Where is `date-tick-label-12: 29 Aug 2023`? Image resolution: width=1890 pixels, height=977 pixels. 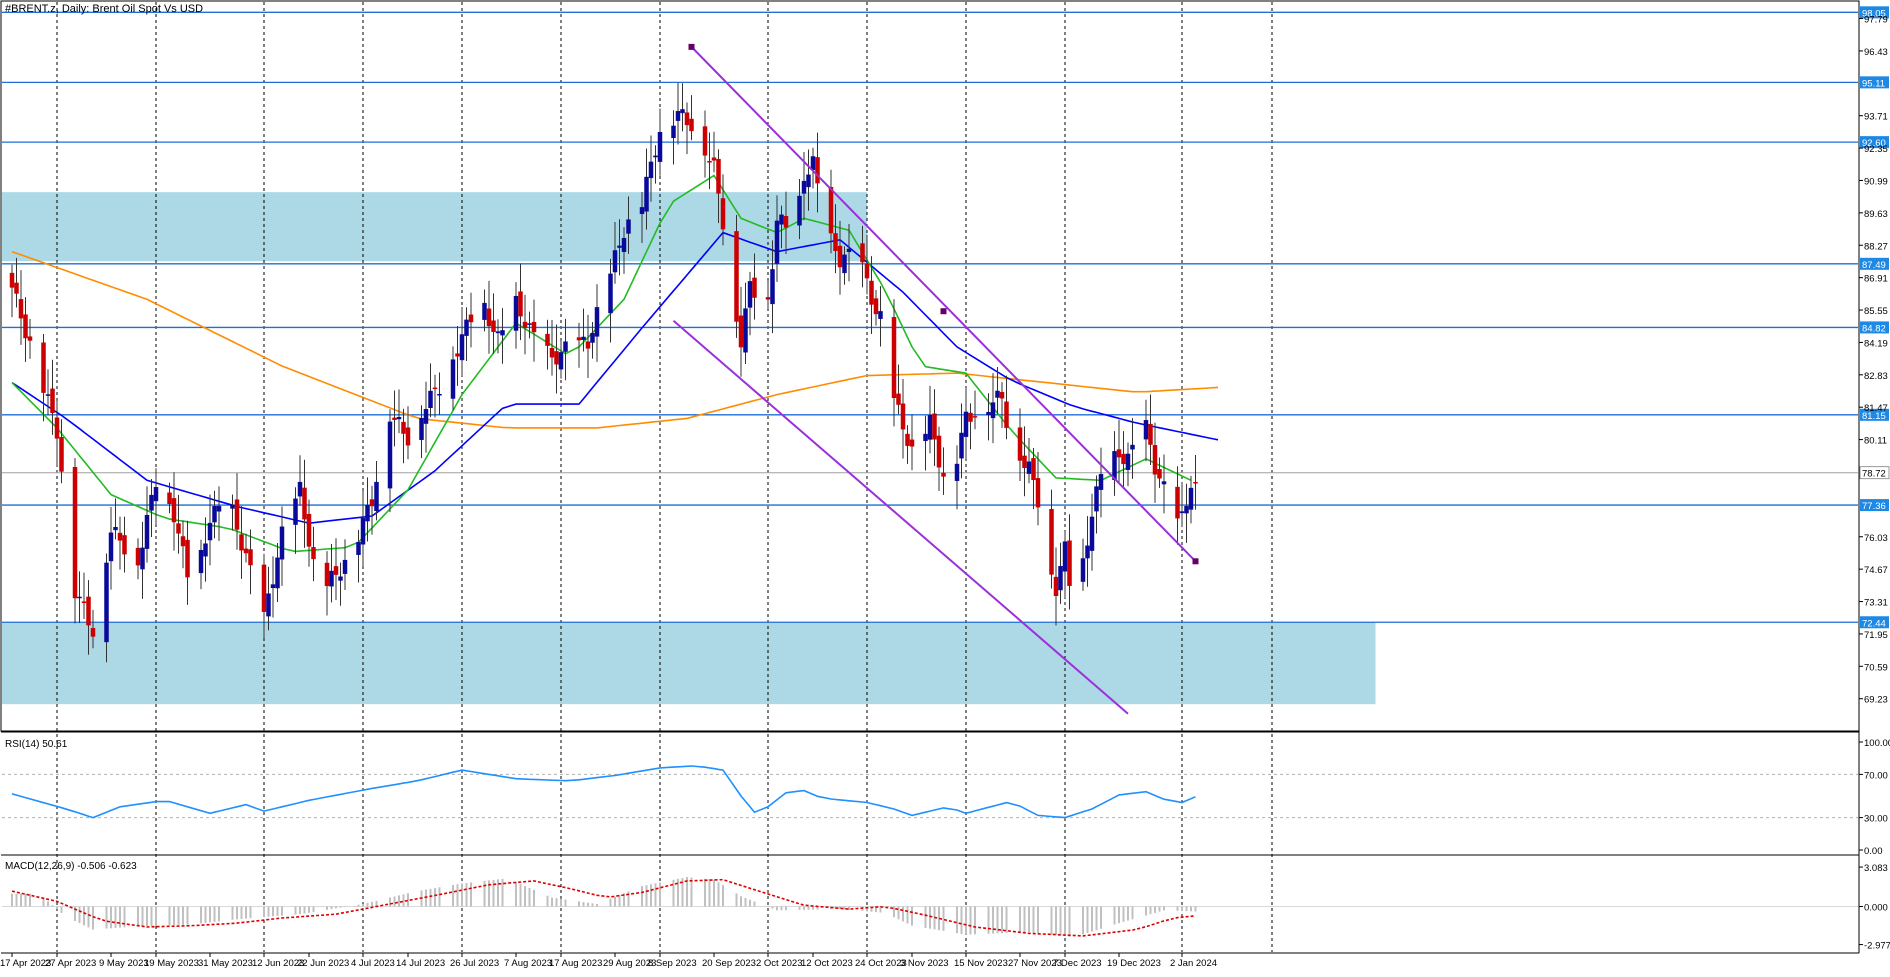
date-tick-label-12: 29 Aug 2023 is located at coordinates (629, 963).